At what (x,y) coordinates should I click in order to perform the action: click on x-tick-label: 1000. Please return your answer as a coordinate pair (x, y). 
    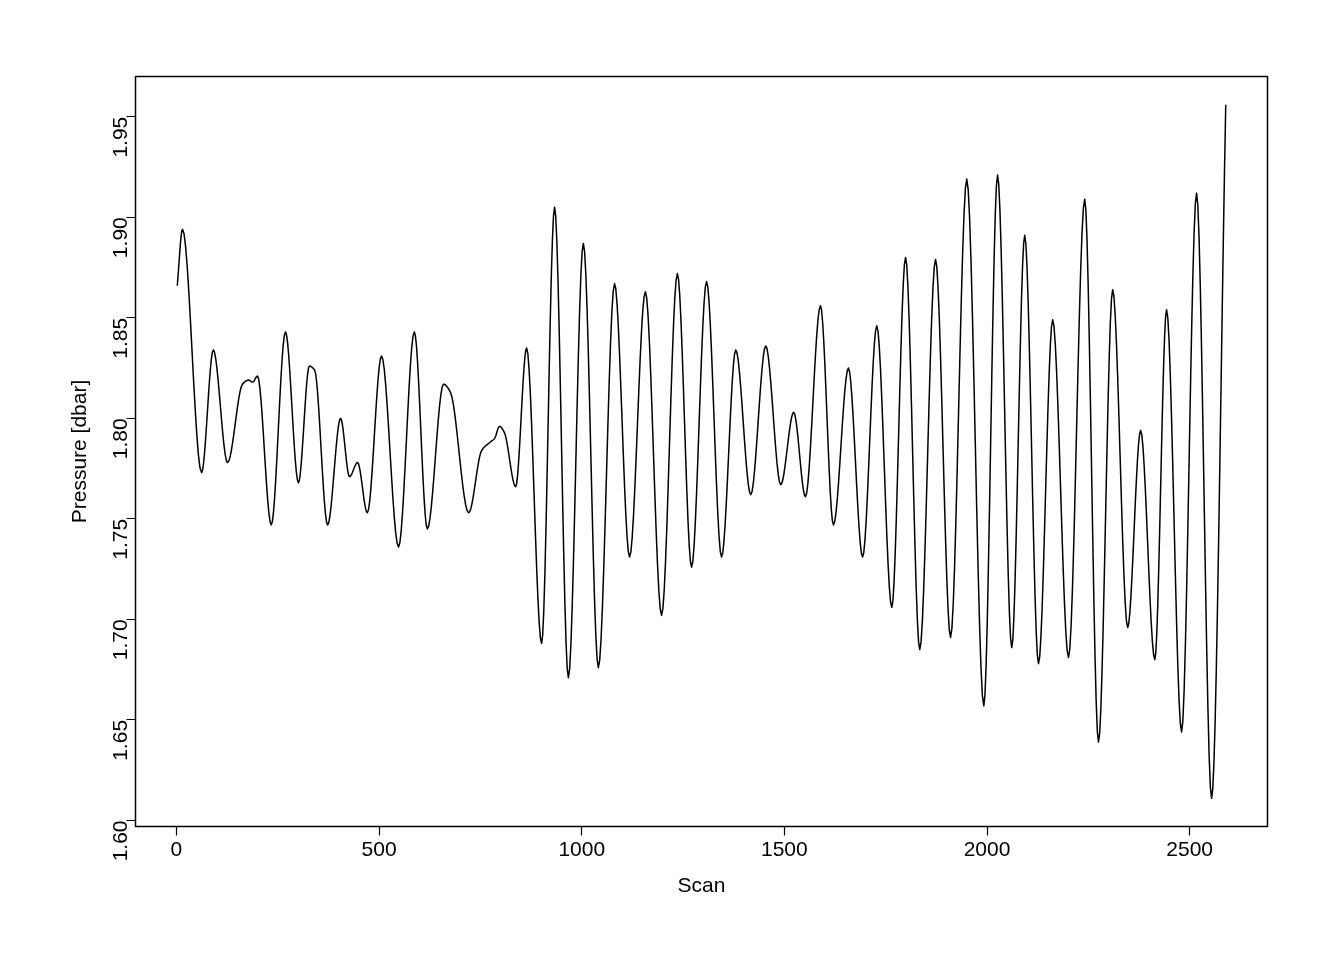
    Looking at the image, I should click on (582, 848).